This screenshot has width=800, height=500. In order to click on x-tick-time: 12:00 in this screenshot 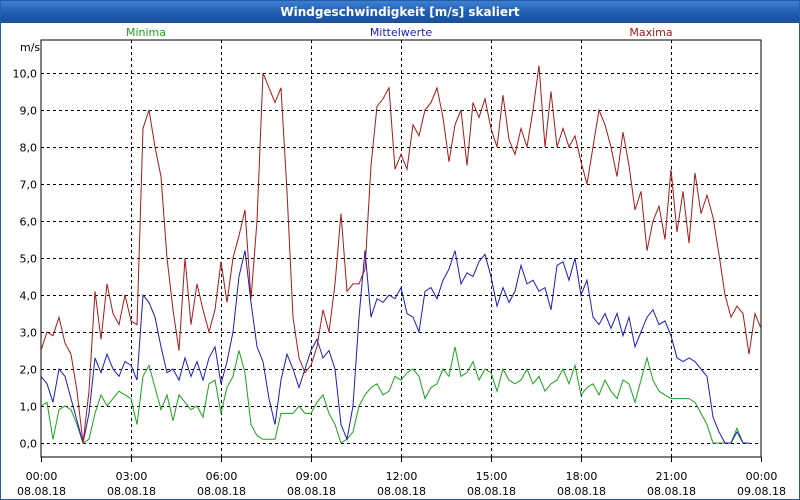, I will do `click(402, 476)`.